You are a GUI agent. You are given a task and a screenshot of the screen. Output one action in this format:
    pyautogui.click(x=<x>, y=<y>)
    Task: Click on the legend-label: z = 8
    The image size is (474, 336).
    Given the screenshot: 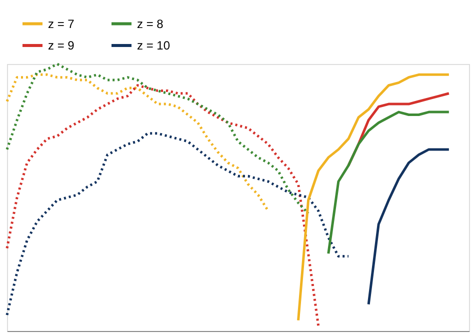 What is the action you would take?
    pyautogui.click(x=150, y=23)
    